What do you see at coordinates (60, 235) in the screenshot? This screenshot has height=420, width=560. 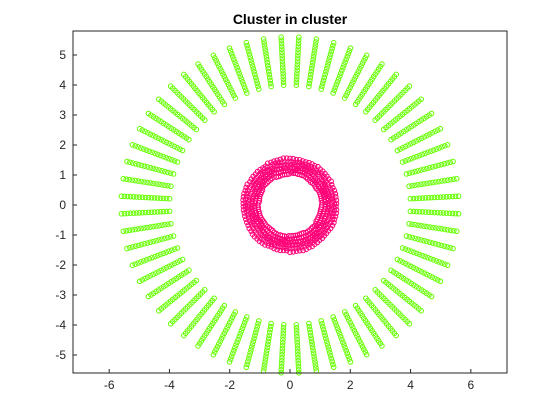 I see `y-tick-label: -1` at bounding box center [60, 235].